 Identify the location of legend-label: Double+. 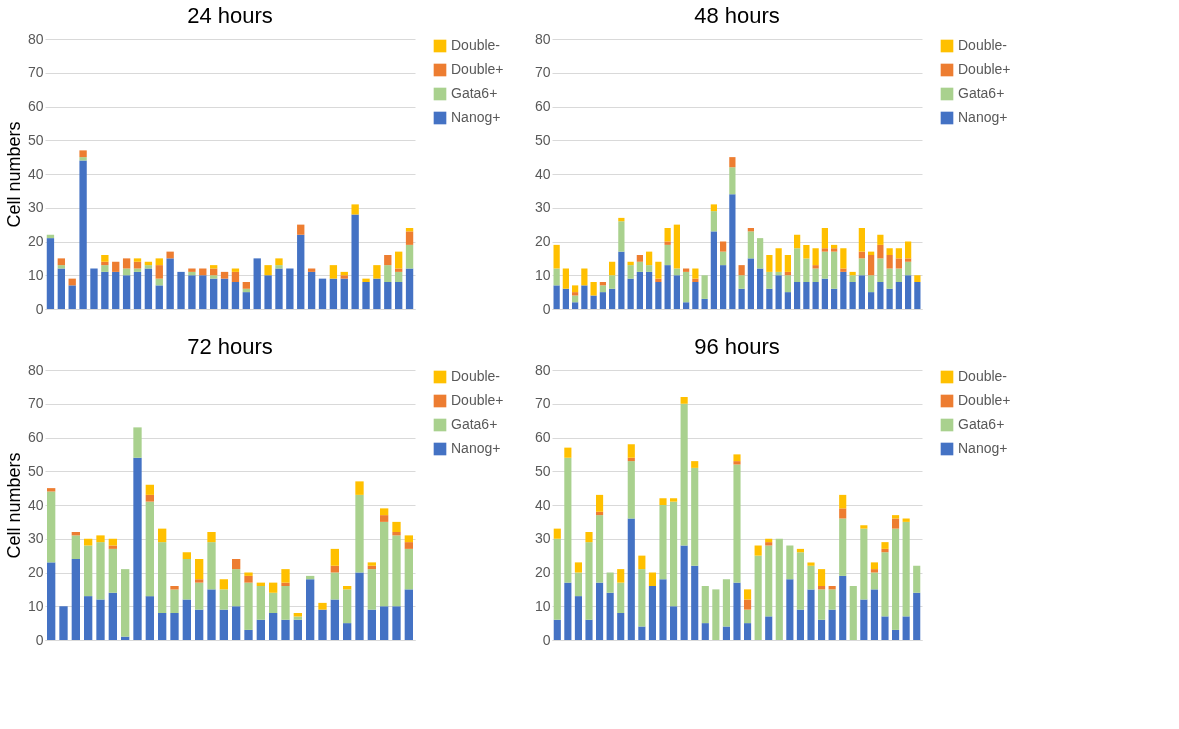
(477, 400).